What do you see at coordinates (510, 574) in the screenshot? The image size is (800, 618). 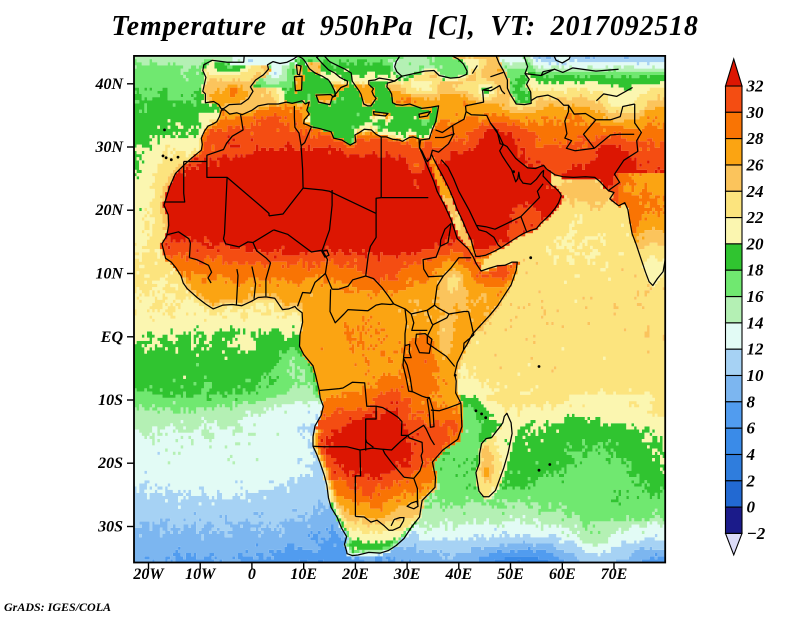 I see `svg-text: 50E` at bounding box center [510, 574].